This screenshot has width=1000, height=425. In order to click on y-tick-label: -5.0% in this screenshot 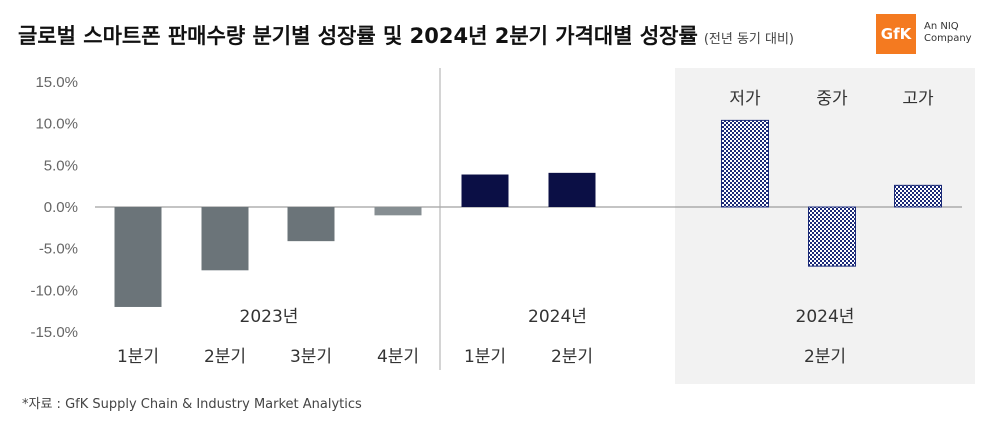, I will do `click(58, 249)`.